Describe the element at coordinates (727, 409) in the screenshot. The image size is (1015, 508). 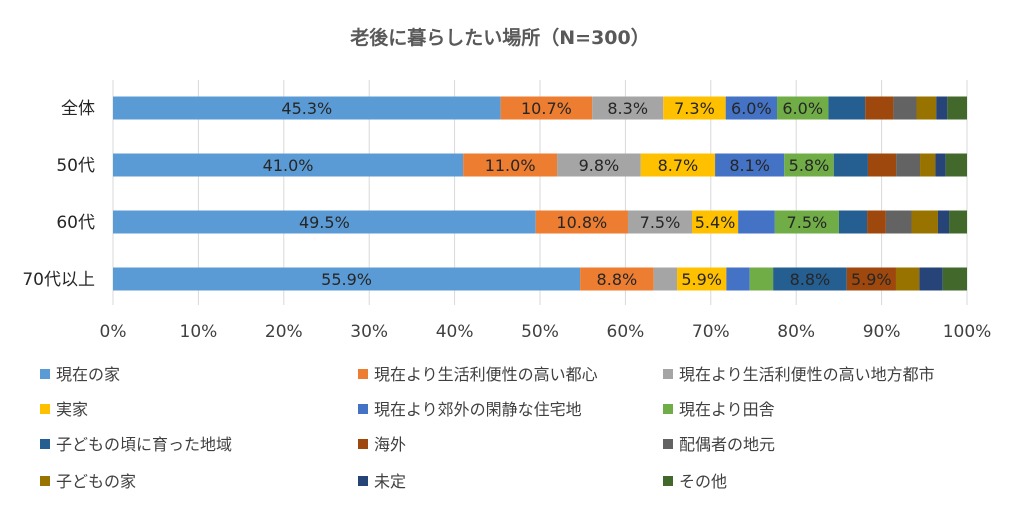
I see `legend-label: 現在より田舎` at that location.